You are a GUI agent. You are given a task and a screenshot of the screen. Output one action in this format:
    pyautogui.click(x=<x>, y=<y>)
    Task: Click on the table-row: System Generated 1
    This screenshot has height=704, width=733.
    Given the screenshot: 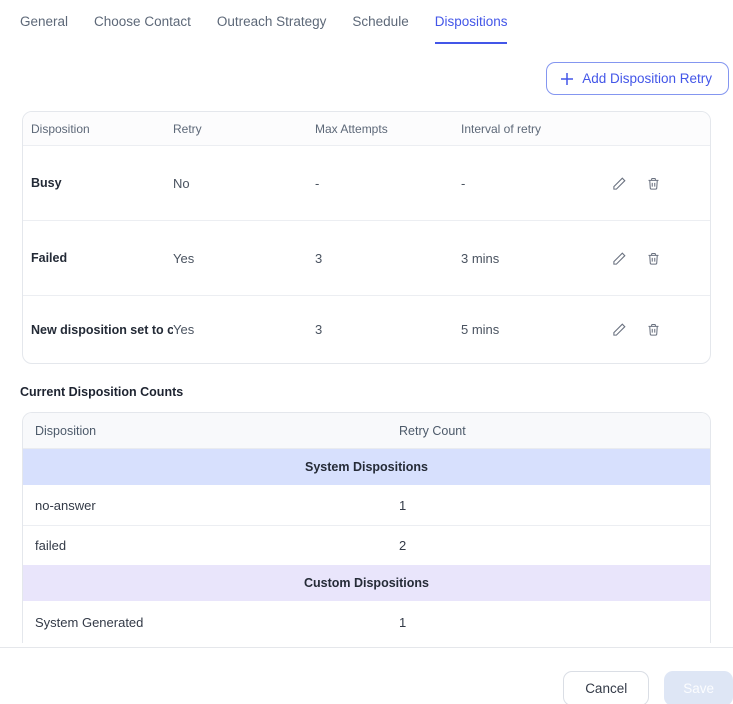 What is the action you would take?
    pyautogui.click(x=366, y=622)
    